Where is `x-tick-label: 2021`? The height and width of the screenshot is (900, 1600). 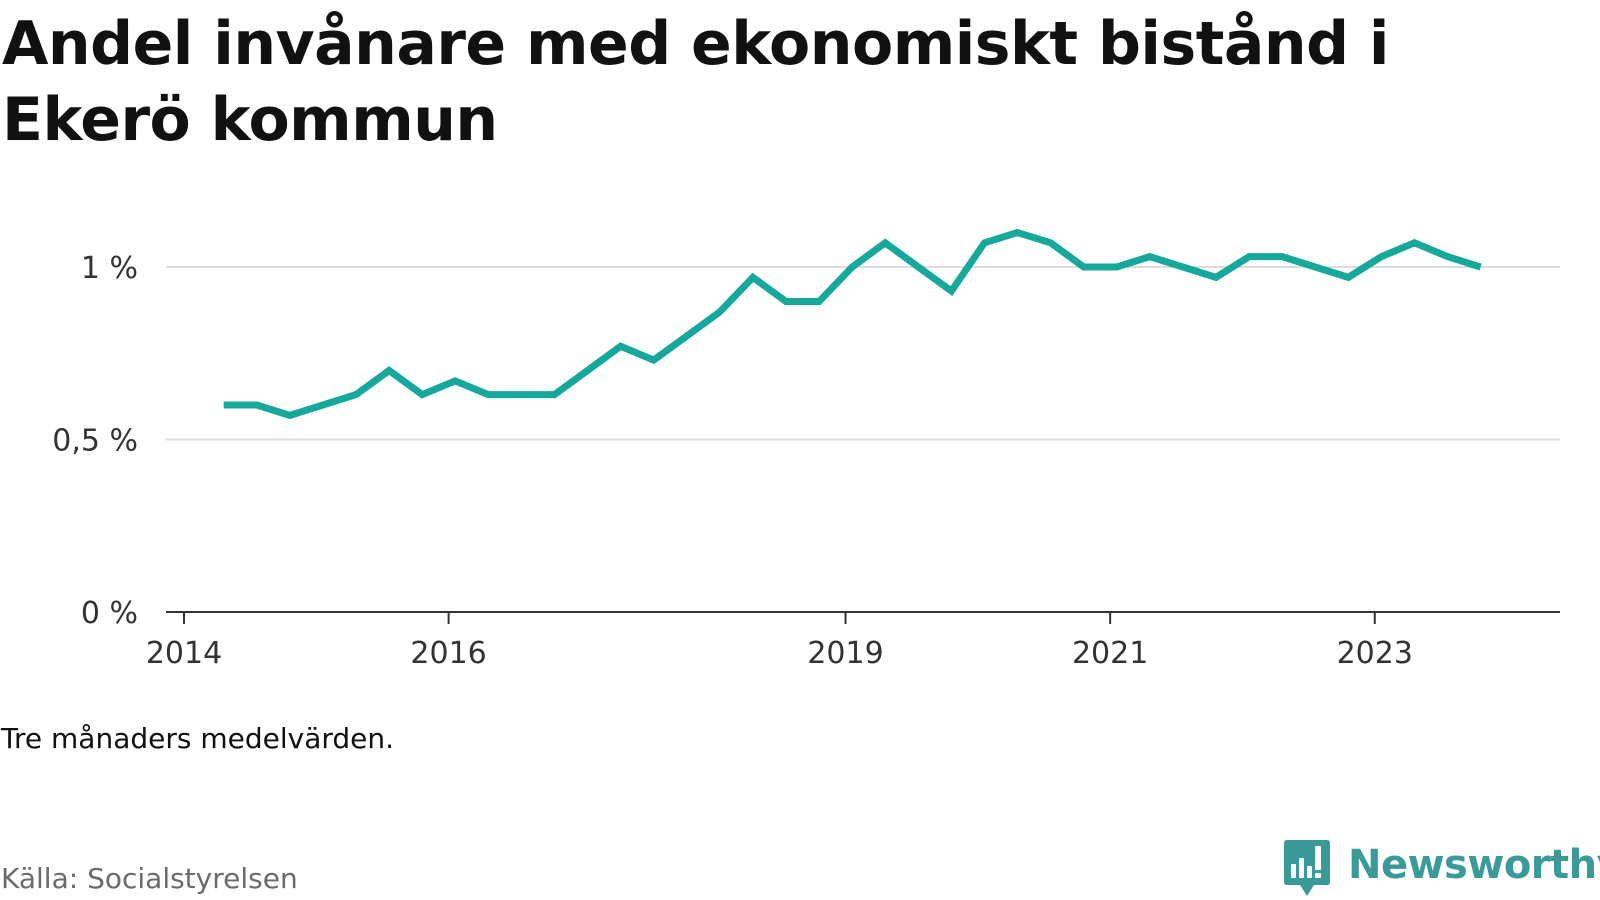 x-tick-label: 2021 is located at coordinates (1110, 653).